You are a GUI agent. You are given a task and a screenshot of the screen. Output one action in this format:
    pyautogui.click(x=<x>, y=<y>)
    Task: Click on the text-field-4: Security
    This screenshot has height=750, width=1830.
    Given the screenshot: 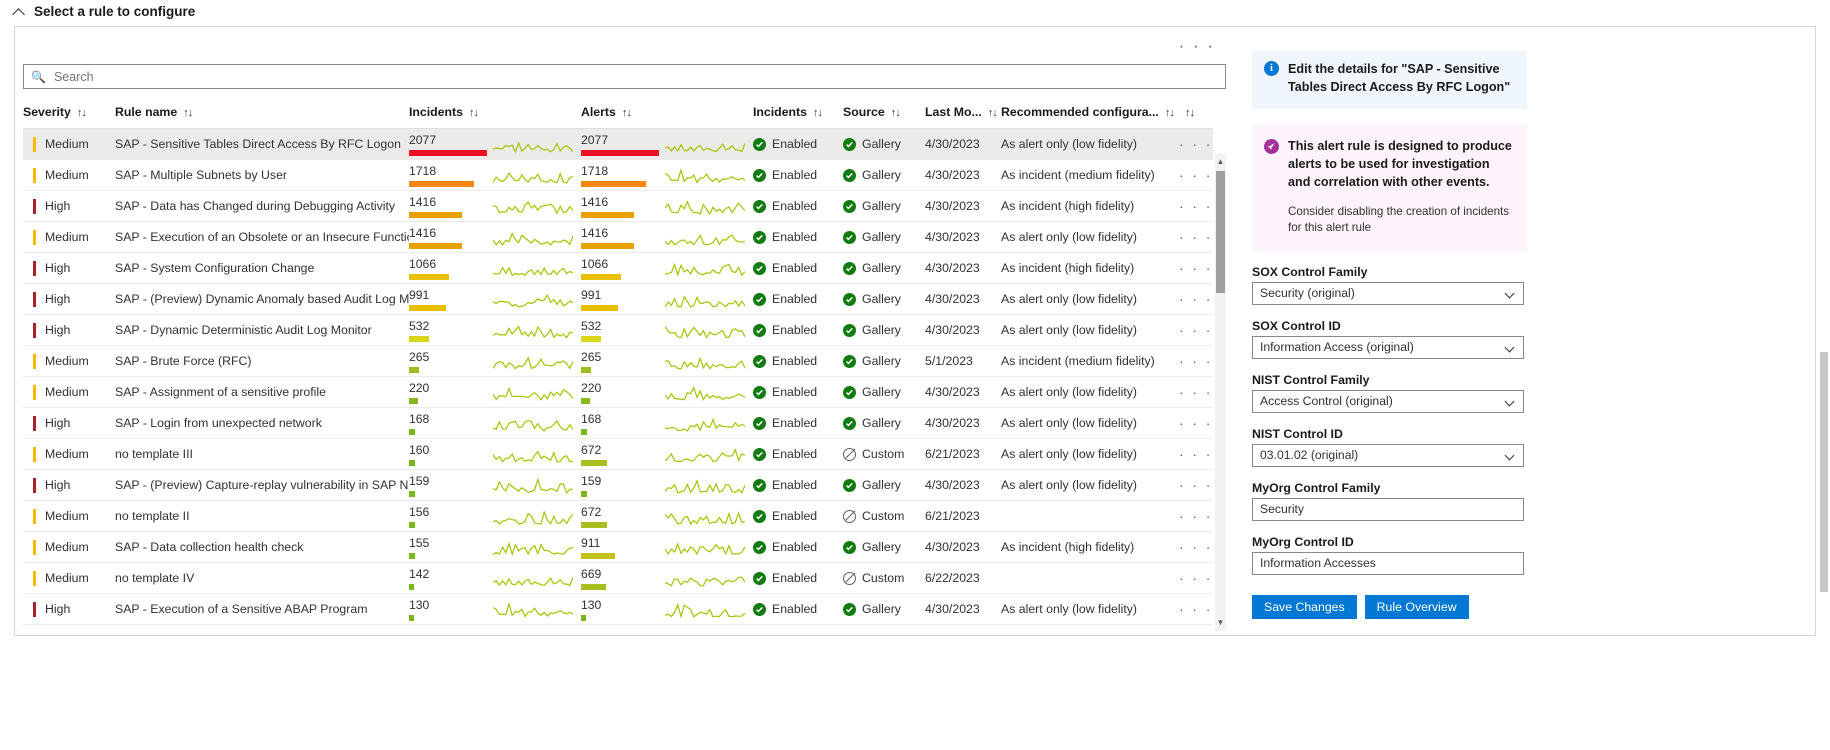 What is the action you would take?
    pyautogui.click(x=1388, y=509)
    